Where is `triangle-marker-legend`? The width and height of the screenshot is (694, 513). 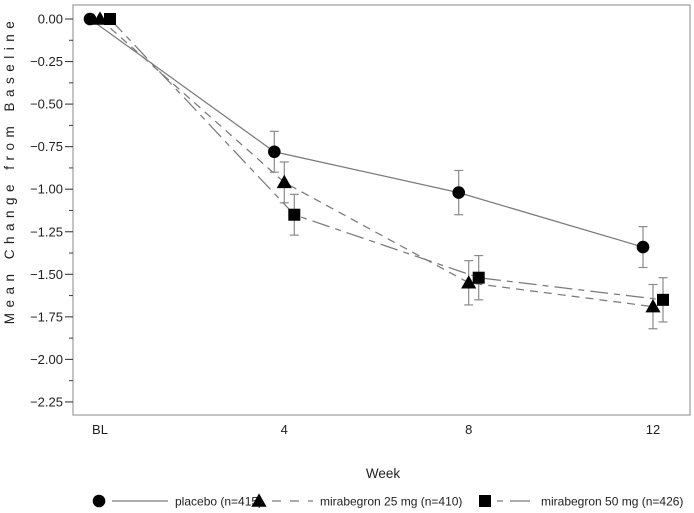
triangle-marker-legend is located at coordinates (259, 500).